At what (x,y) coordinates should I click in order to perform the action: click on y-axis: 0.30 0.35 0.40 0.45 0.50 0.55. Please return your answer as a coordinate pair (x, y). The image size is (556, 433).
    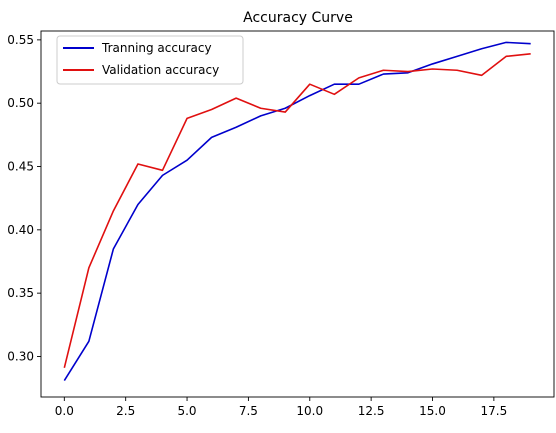
    Looking at the image, I should click on (24, 198).